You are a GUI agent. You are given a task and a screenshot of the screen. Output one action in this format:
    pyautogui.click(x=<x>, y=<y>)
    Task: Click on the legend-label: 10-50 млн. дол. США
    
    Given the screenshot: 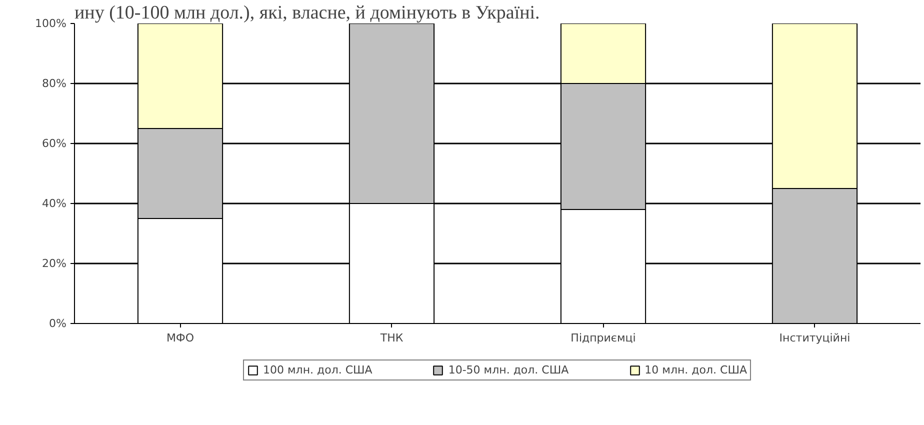 What is the action you would take?
    pyautogui.click(x=508, y=370)
    